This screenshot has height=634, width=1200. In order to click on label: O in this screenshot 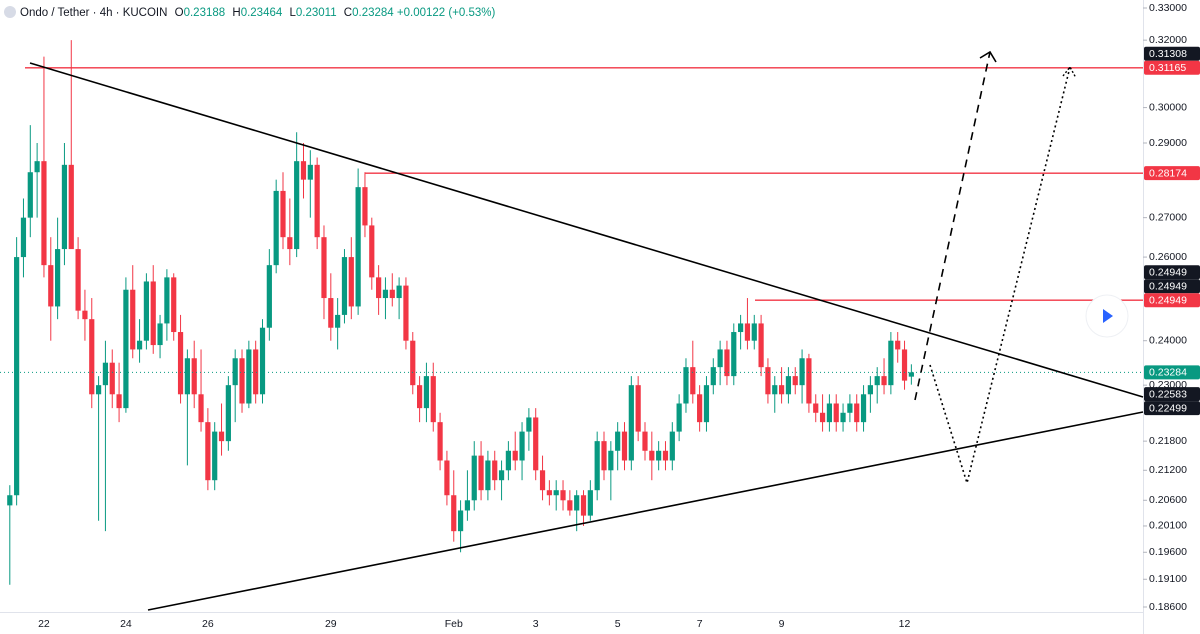, I will do `click(179, 13)`.